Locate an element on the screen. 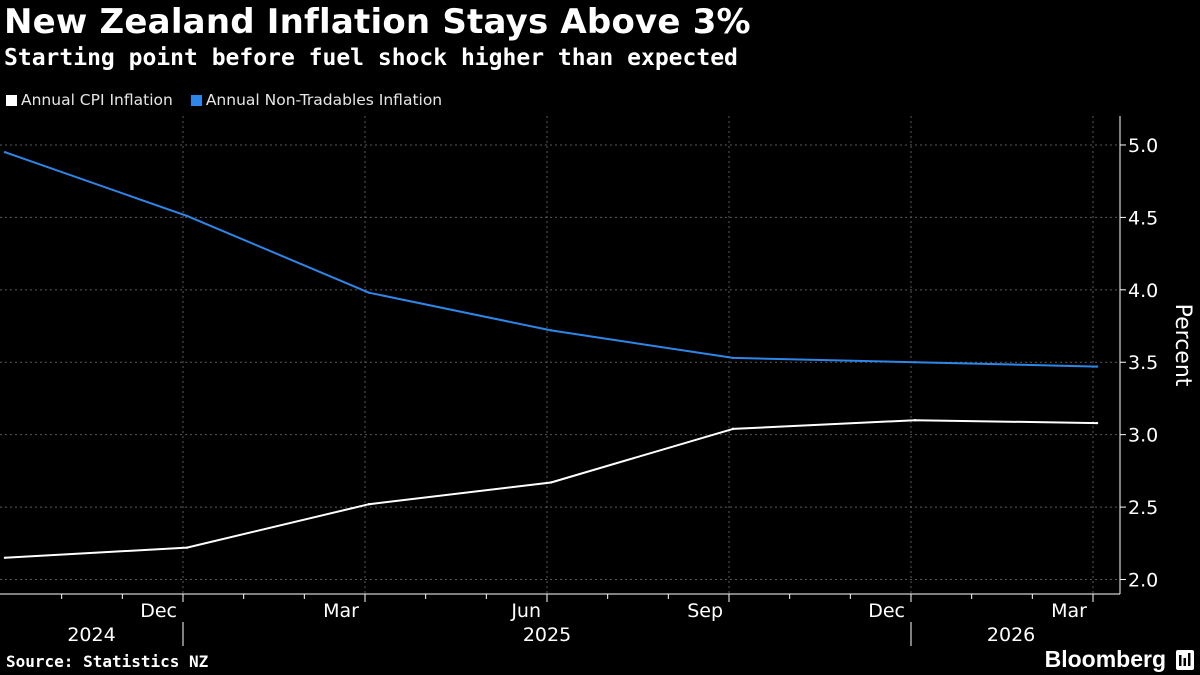  y-tick-label: 4.0 is located at coordinates (1143, 291).